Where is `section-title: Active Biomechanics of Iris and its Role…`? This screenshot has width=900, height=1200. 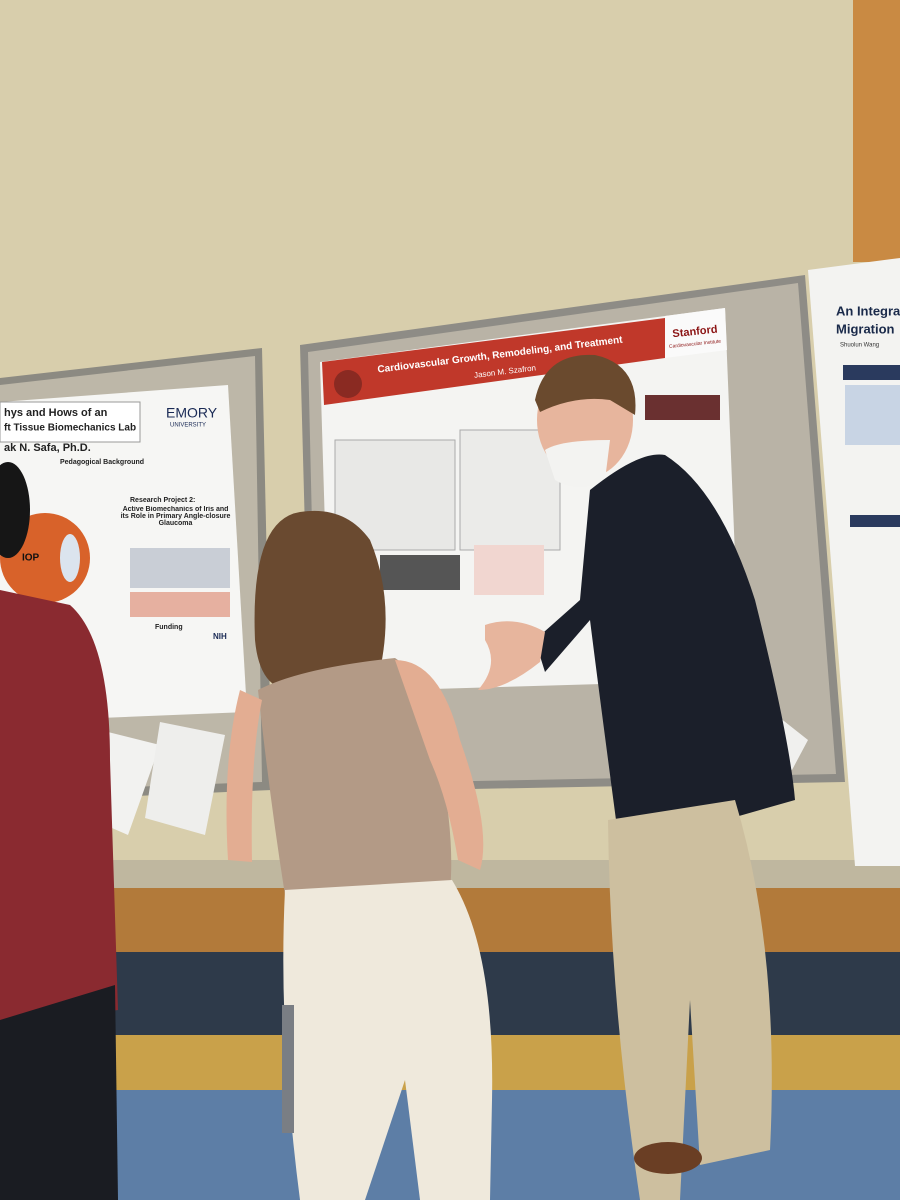
section-title: Active Biomechanics of Iris and its Role… is located at coordinates (175, 516).